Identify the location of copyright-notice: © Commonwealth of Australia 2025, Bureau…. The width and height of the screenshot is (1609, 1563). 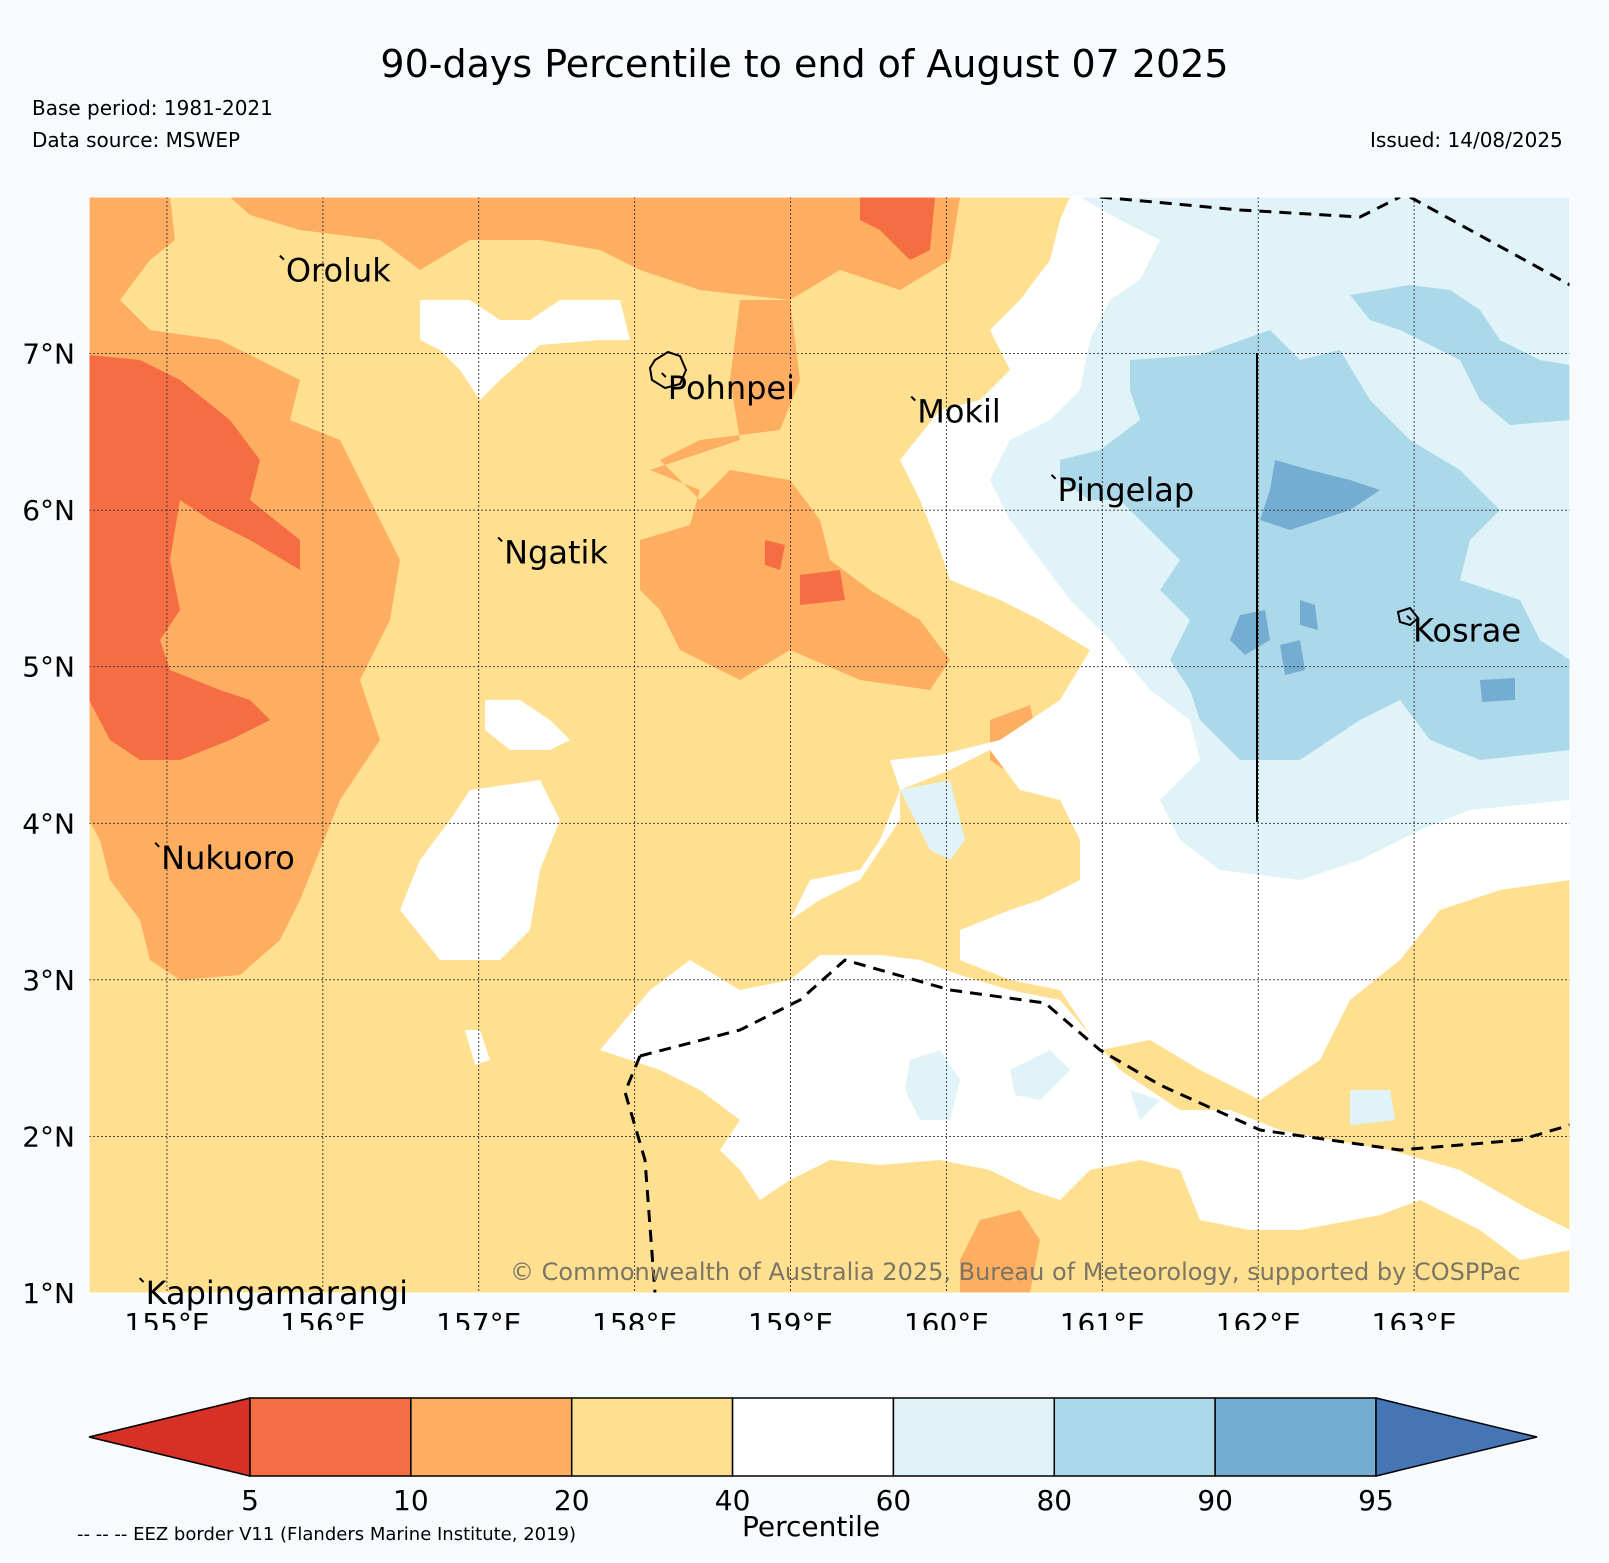
(1015, 1272).